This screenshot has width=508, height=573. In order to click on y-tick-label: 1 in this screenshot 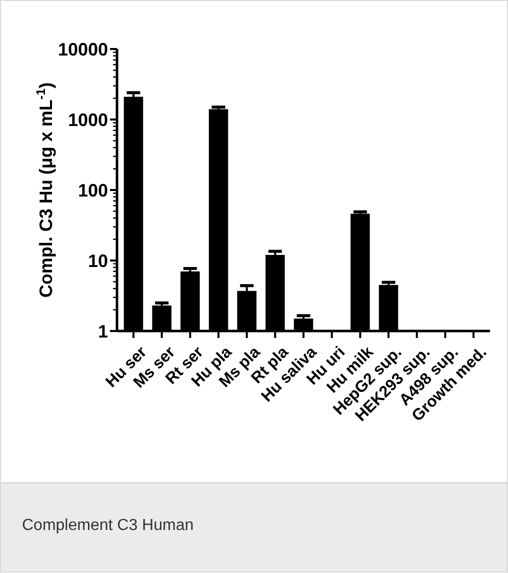, I will do `click(103, 331)`.